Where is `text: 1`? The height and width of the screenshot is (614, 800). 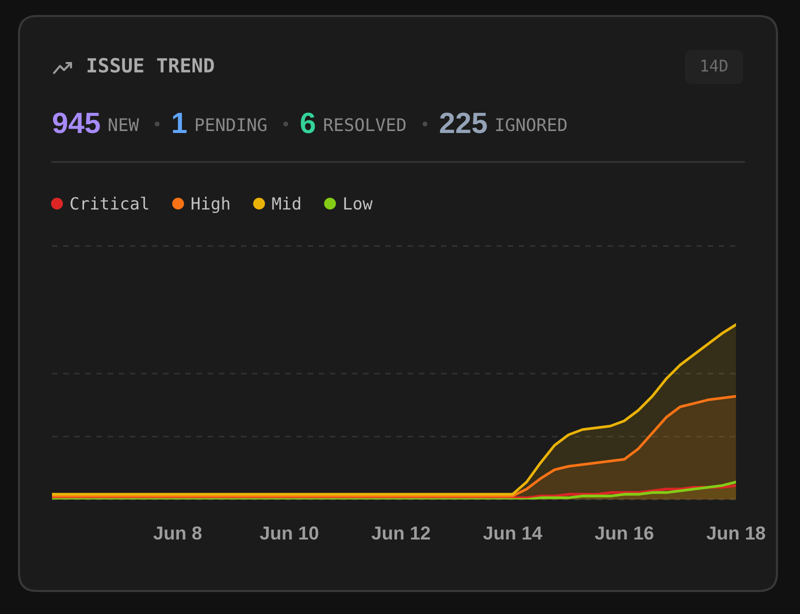
text: 1 is located at coordinates (179, 122).